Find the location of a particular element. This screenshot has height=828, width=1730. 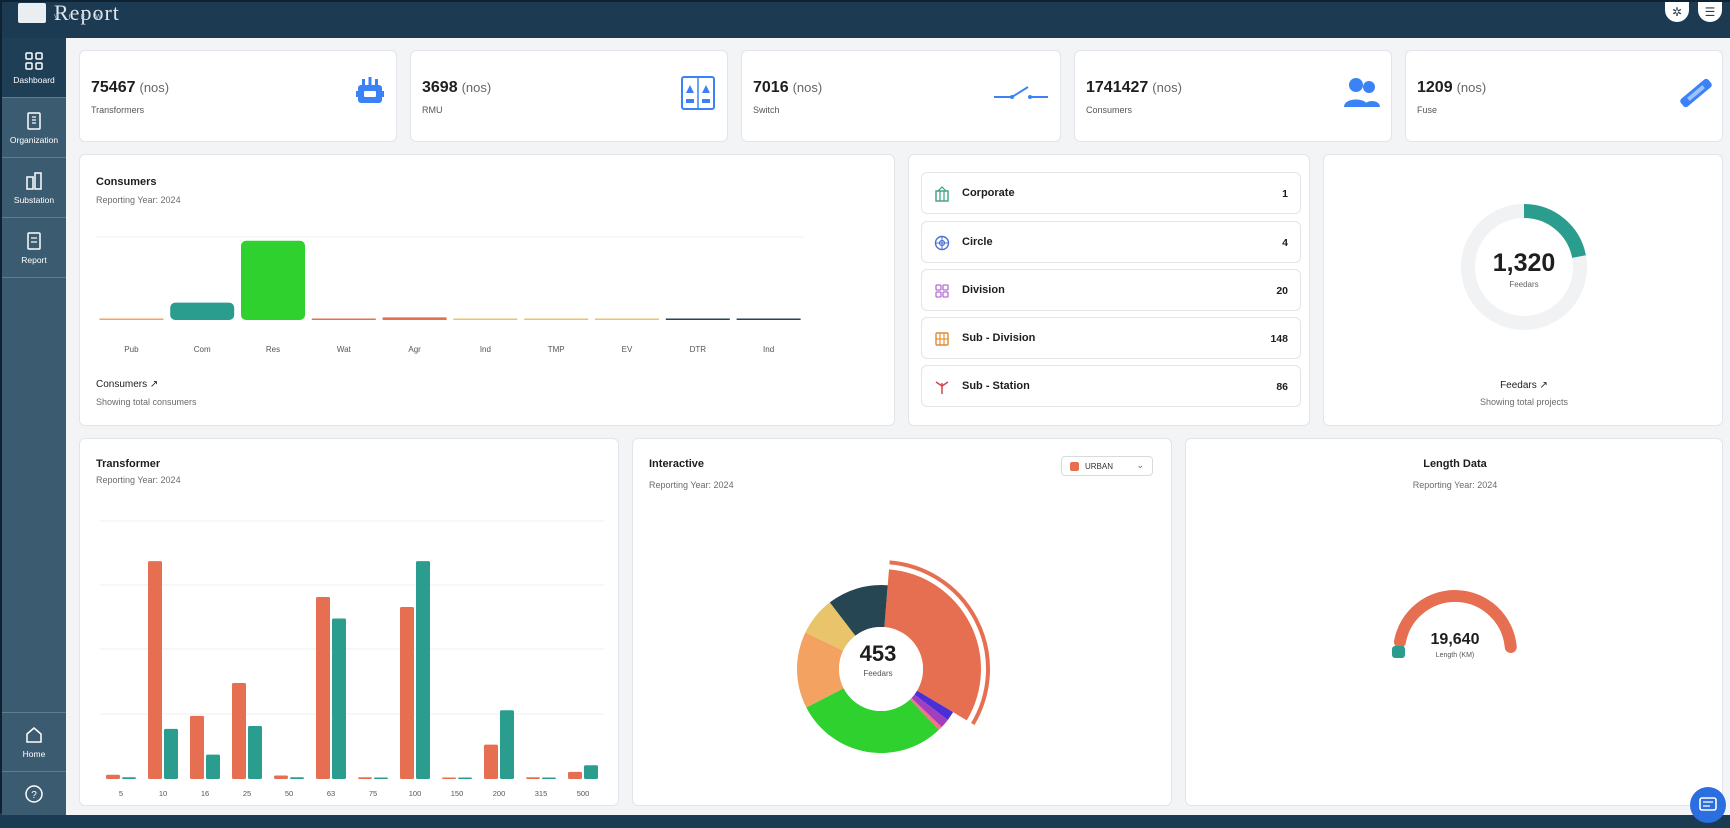

card-subtitle: Reporting Year: 2024 is located at coordinates (691, 485).